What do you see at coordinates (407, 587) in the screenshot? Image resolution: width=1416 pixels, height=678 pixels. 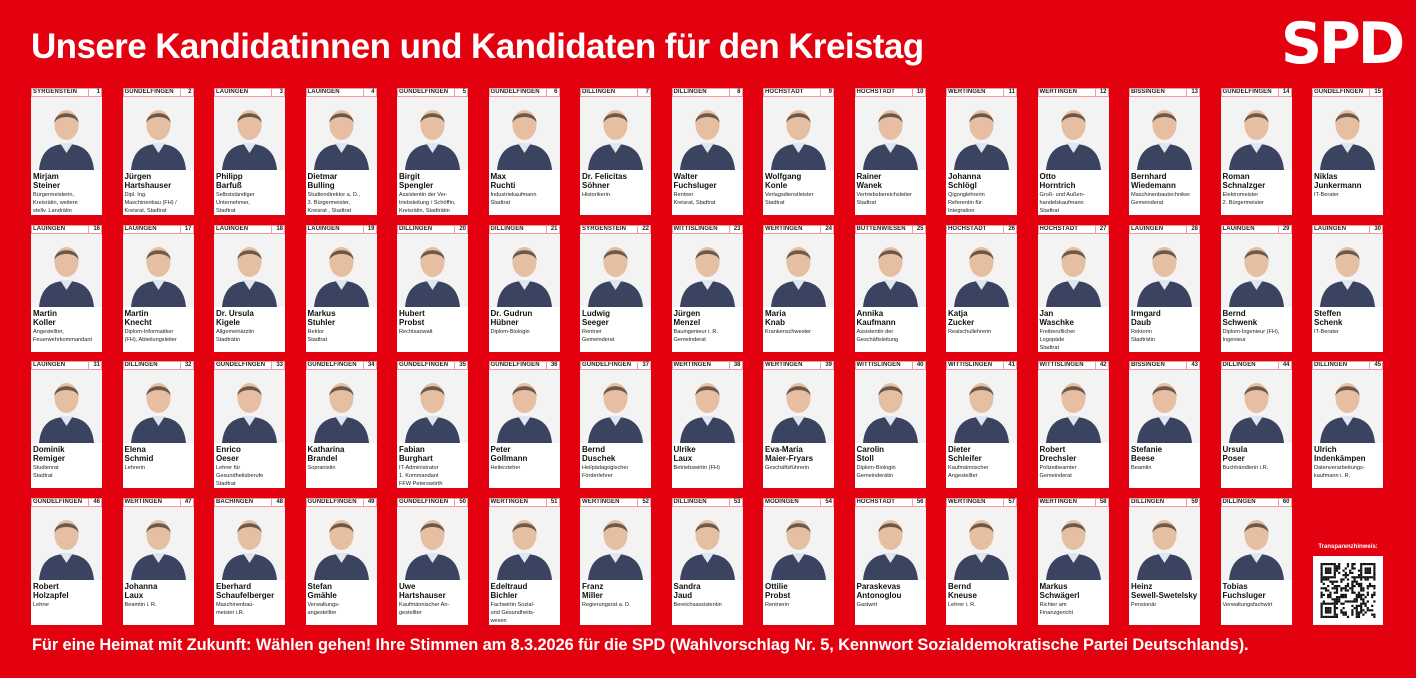 I see `candidate-first-name: Uwe` at bounding box center [407, 587].